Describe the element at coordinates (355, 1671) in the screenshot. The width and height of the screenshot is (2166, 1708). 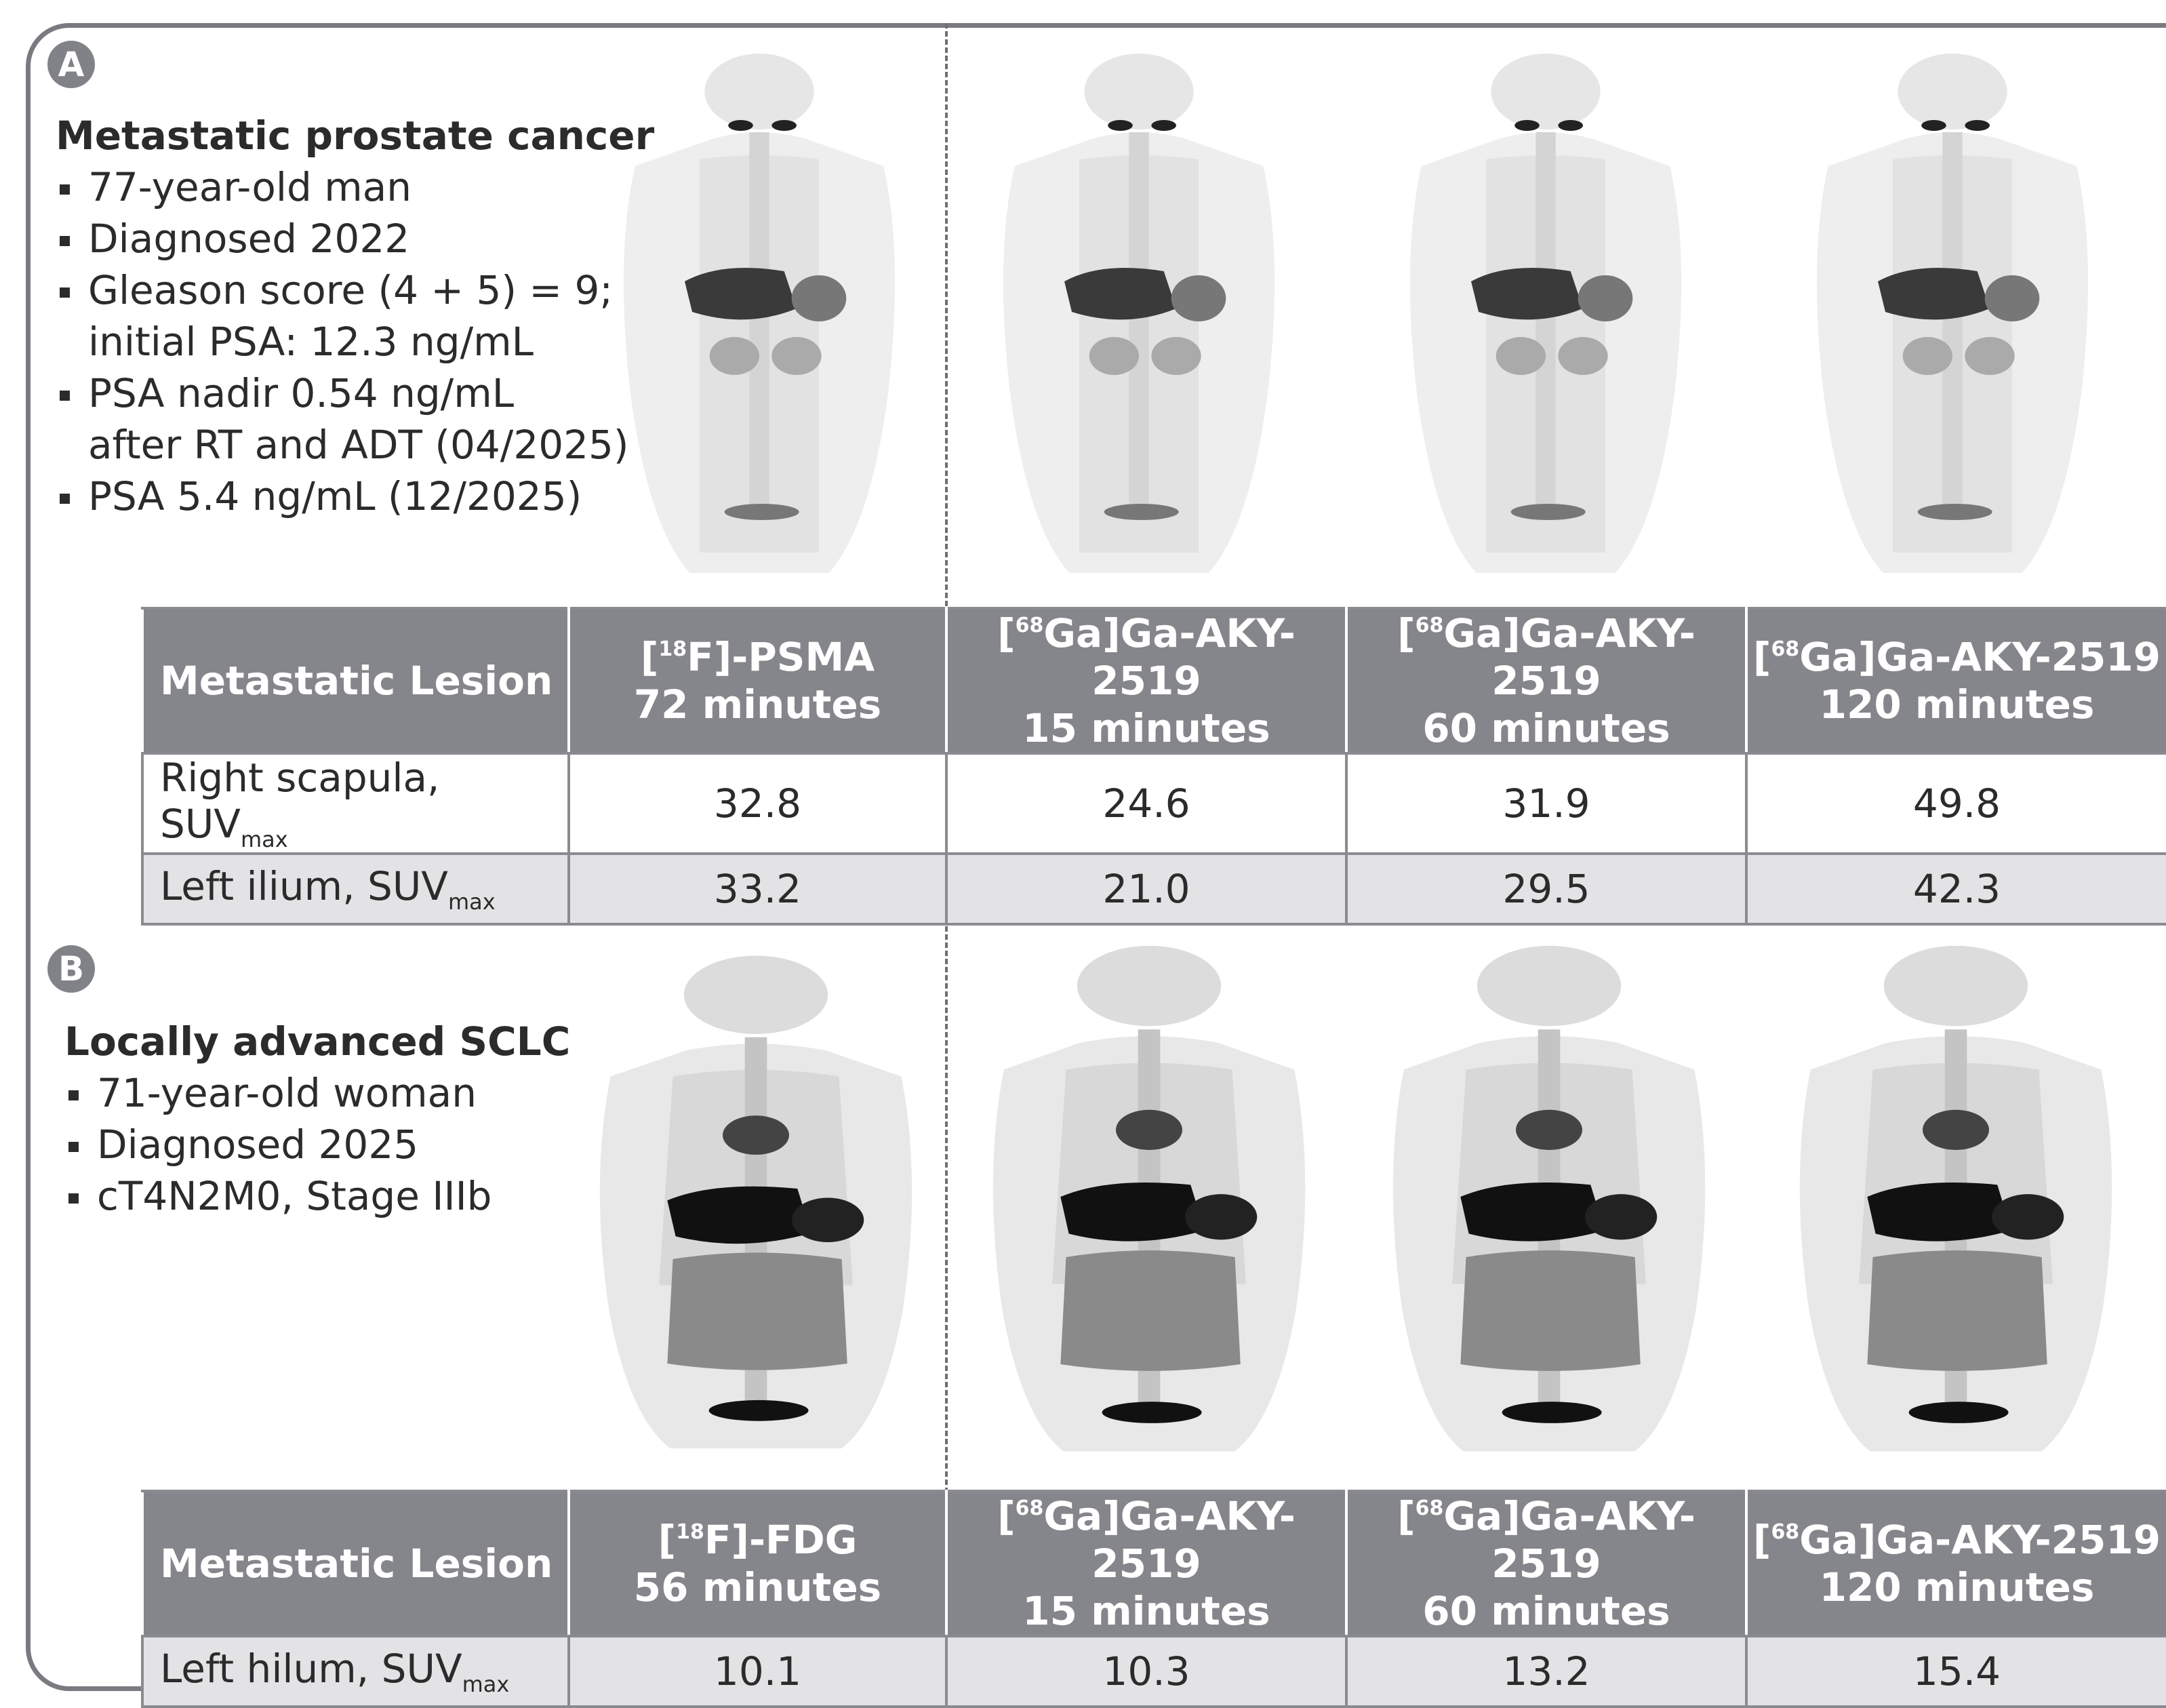
I see `row-label: Left hilum, SUVmax` at that location.